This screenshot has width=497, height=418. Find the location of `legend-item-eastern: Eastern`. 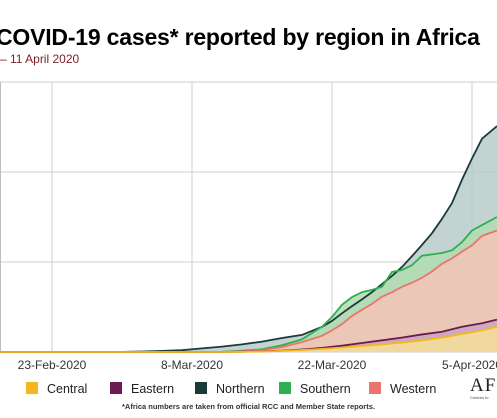

legend-item-eastern: Eastern is located at coordinates (142, 389).